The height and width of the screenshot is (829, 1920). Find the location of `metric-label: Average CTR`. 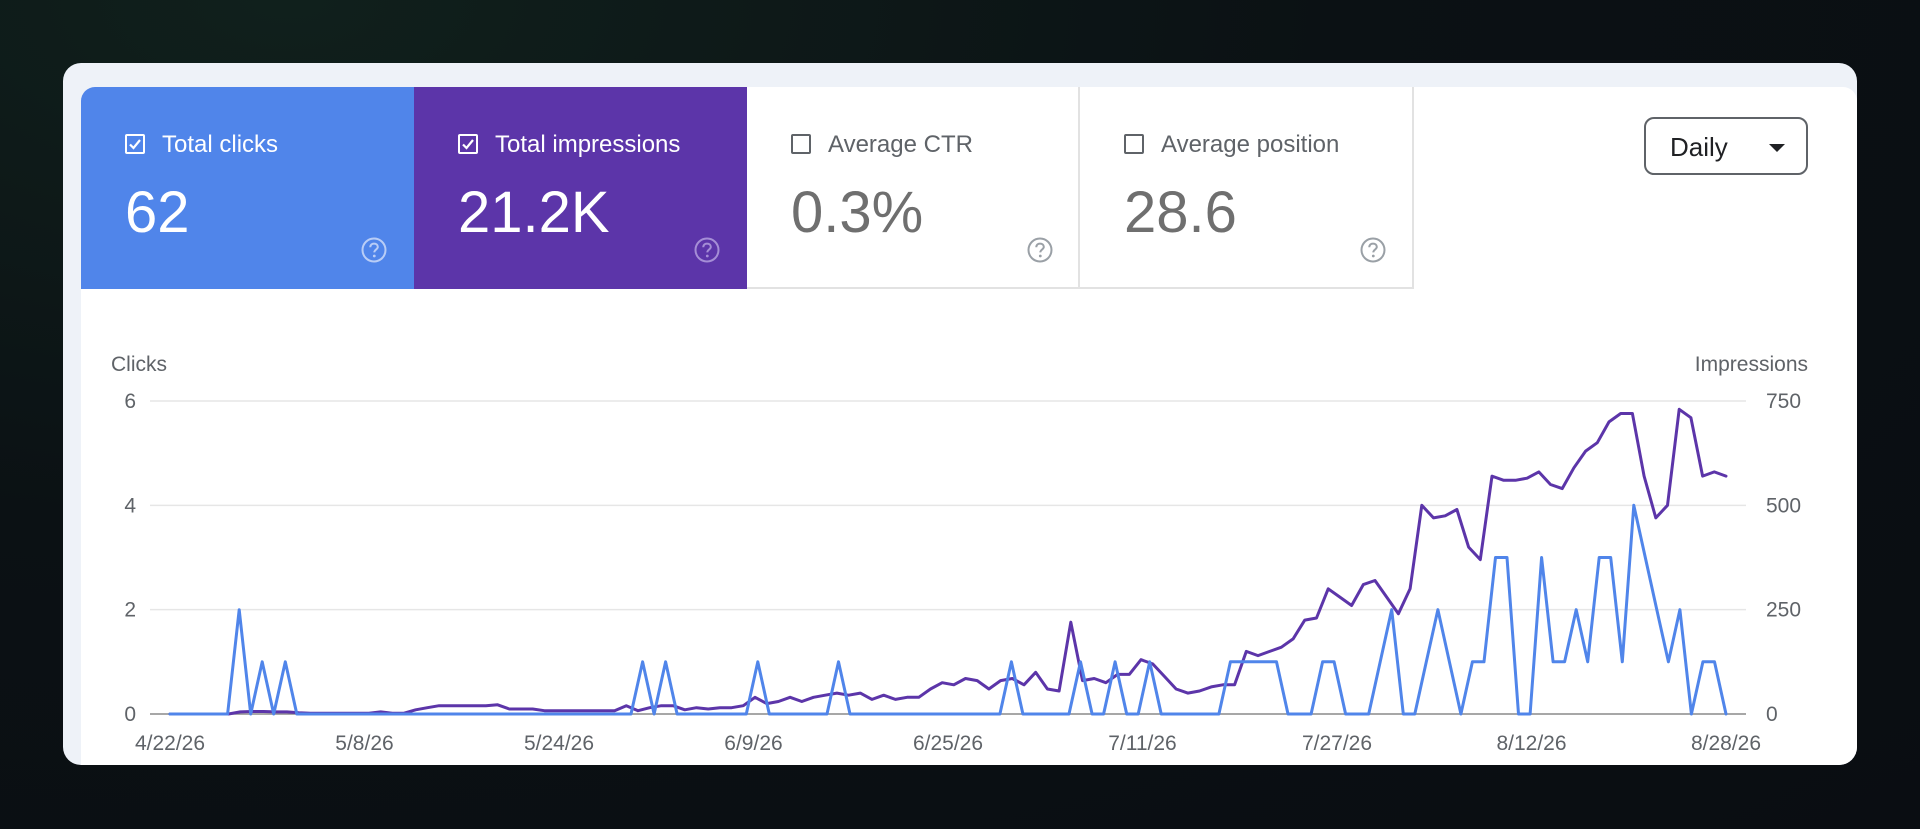

metric-label: Average CTR is located at coordinates (900, 144).